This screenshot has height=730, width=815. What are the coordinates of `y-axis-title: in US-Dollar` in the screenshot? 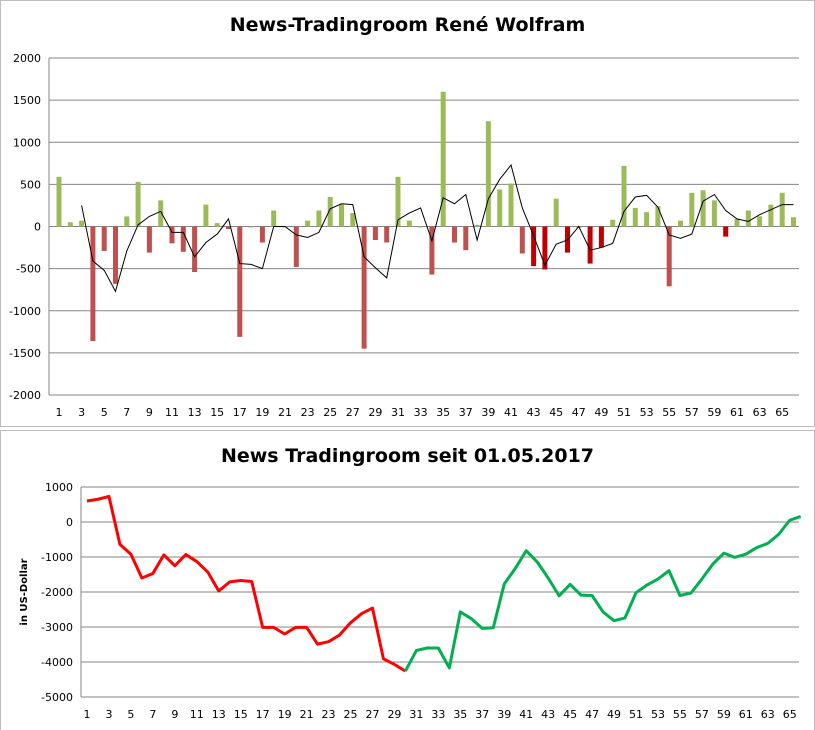 It's located at (24, 591).